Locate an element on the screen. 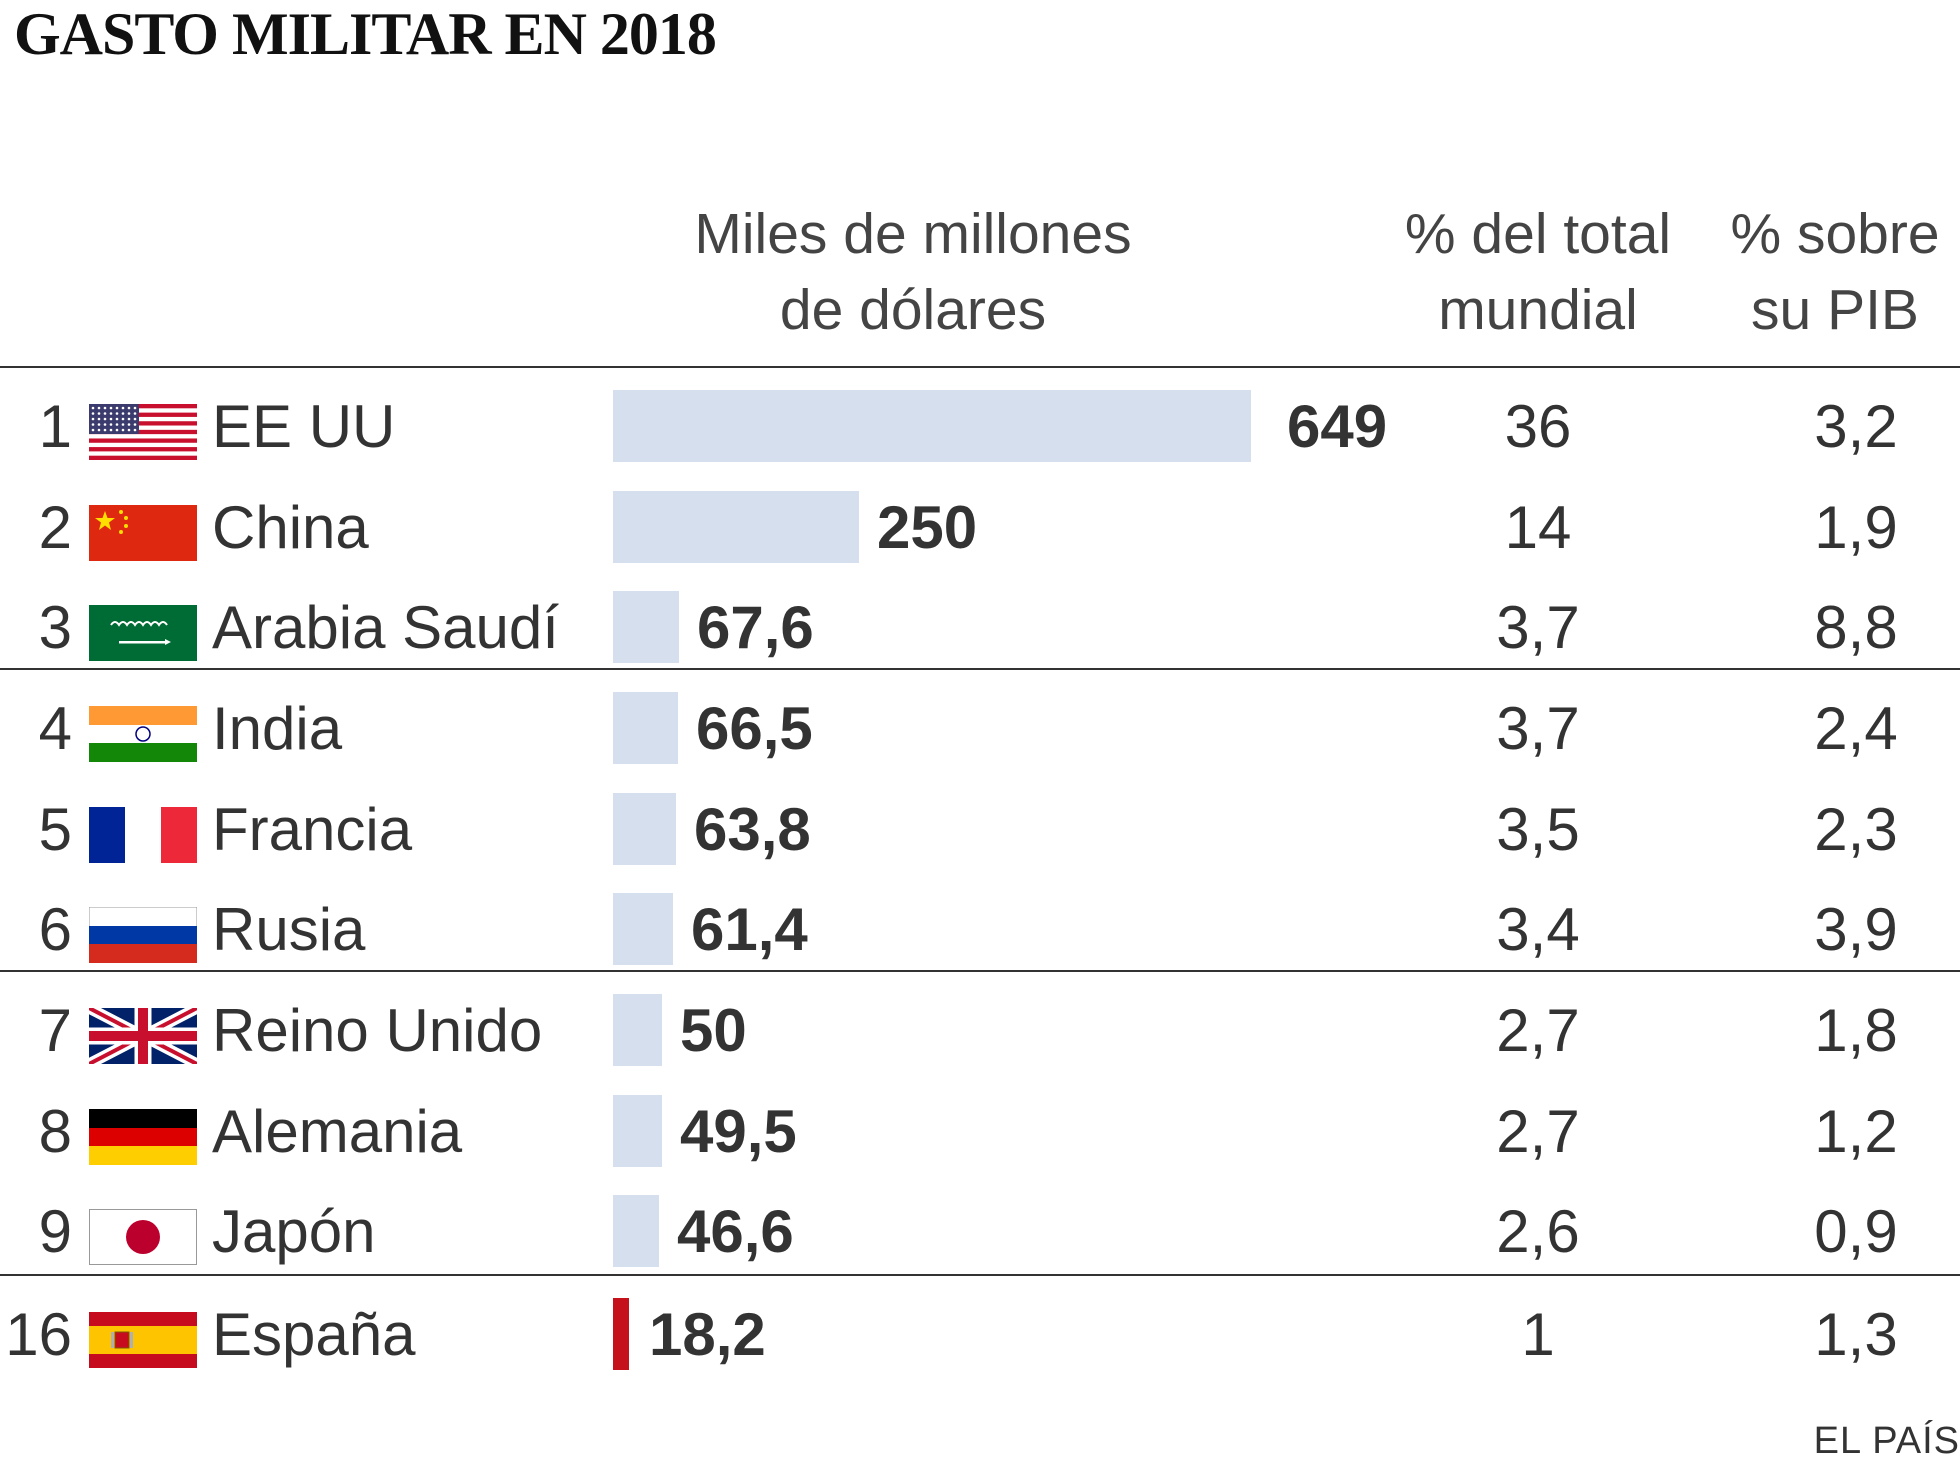 This screenshot has height=1476, width=1960. table-row: 5 Francia 63,8 3,5 2,3 is located at coordinates (980, 829).